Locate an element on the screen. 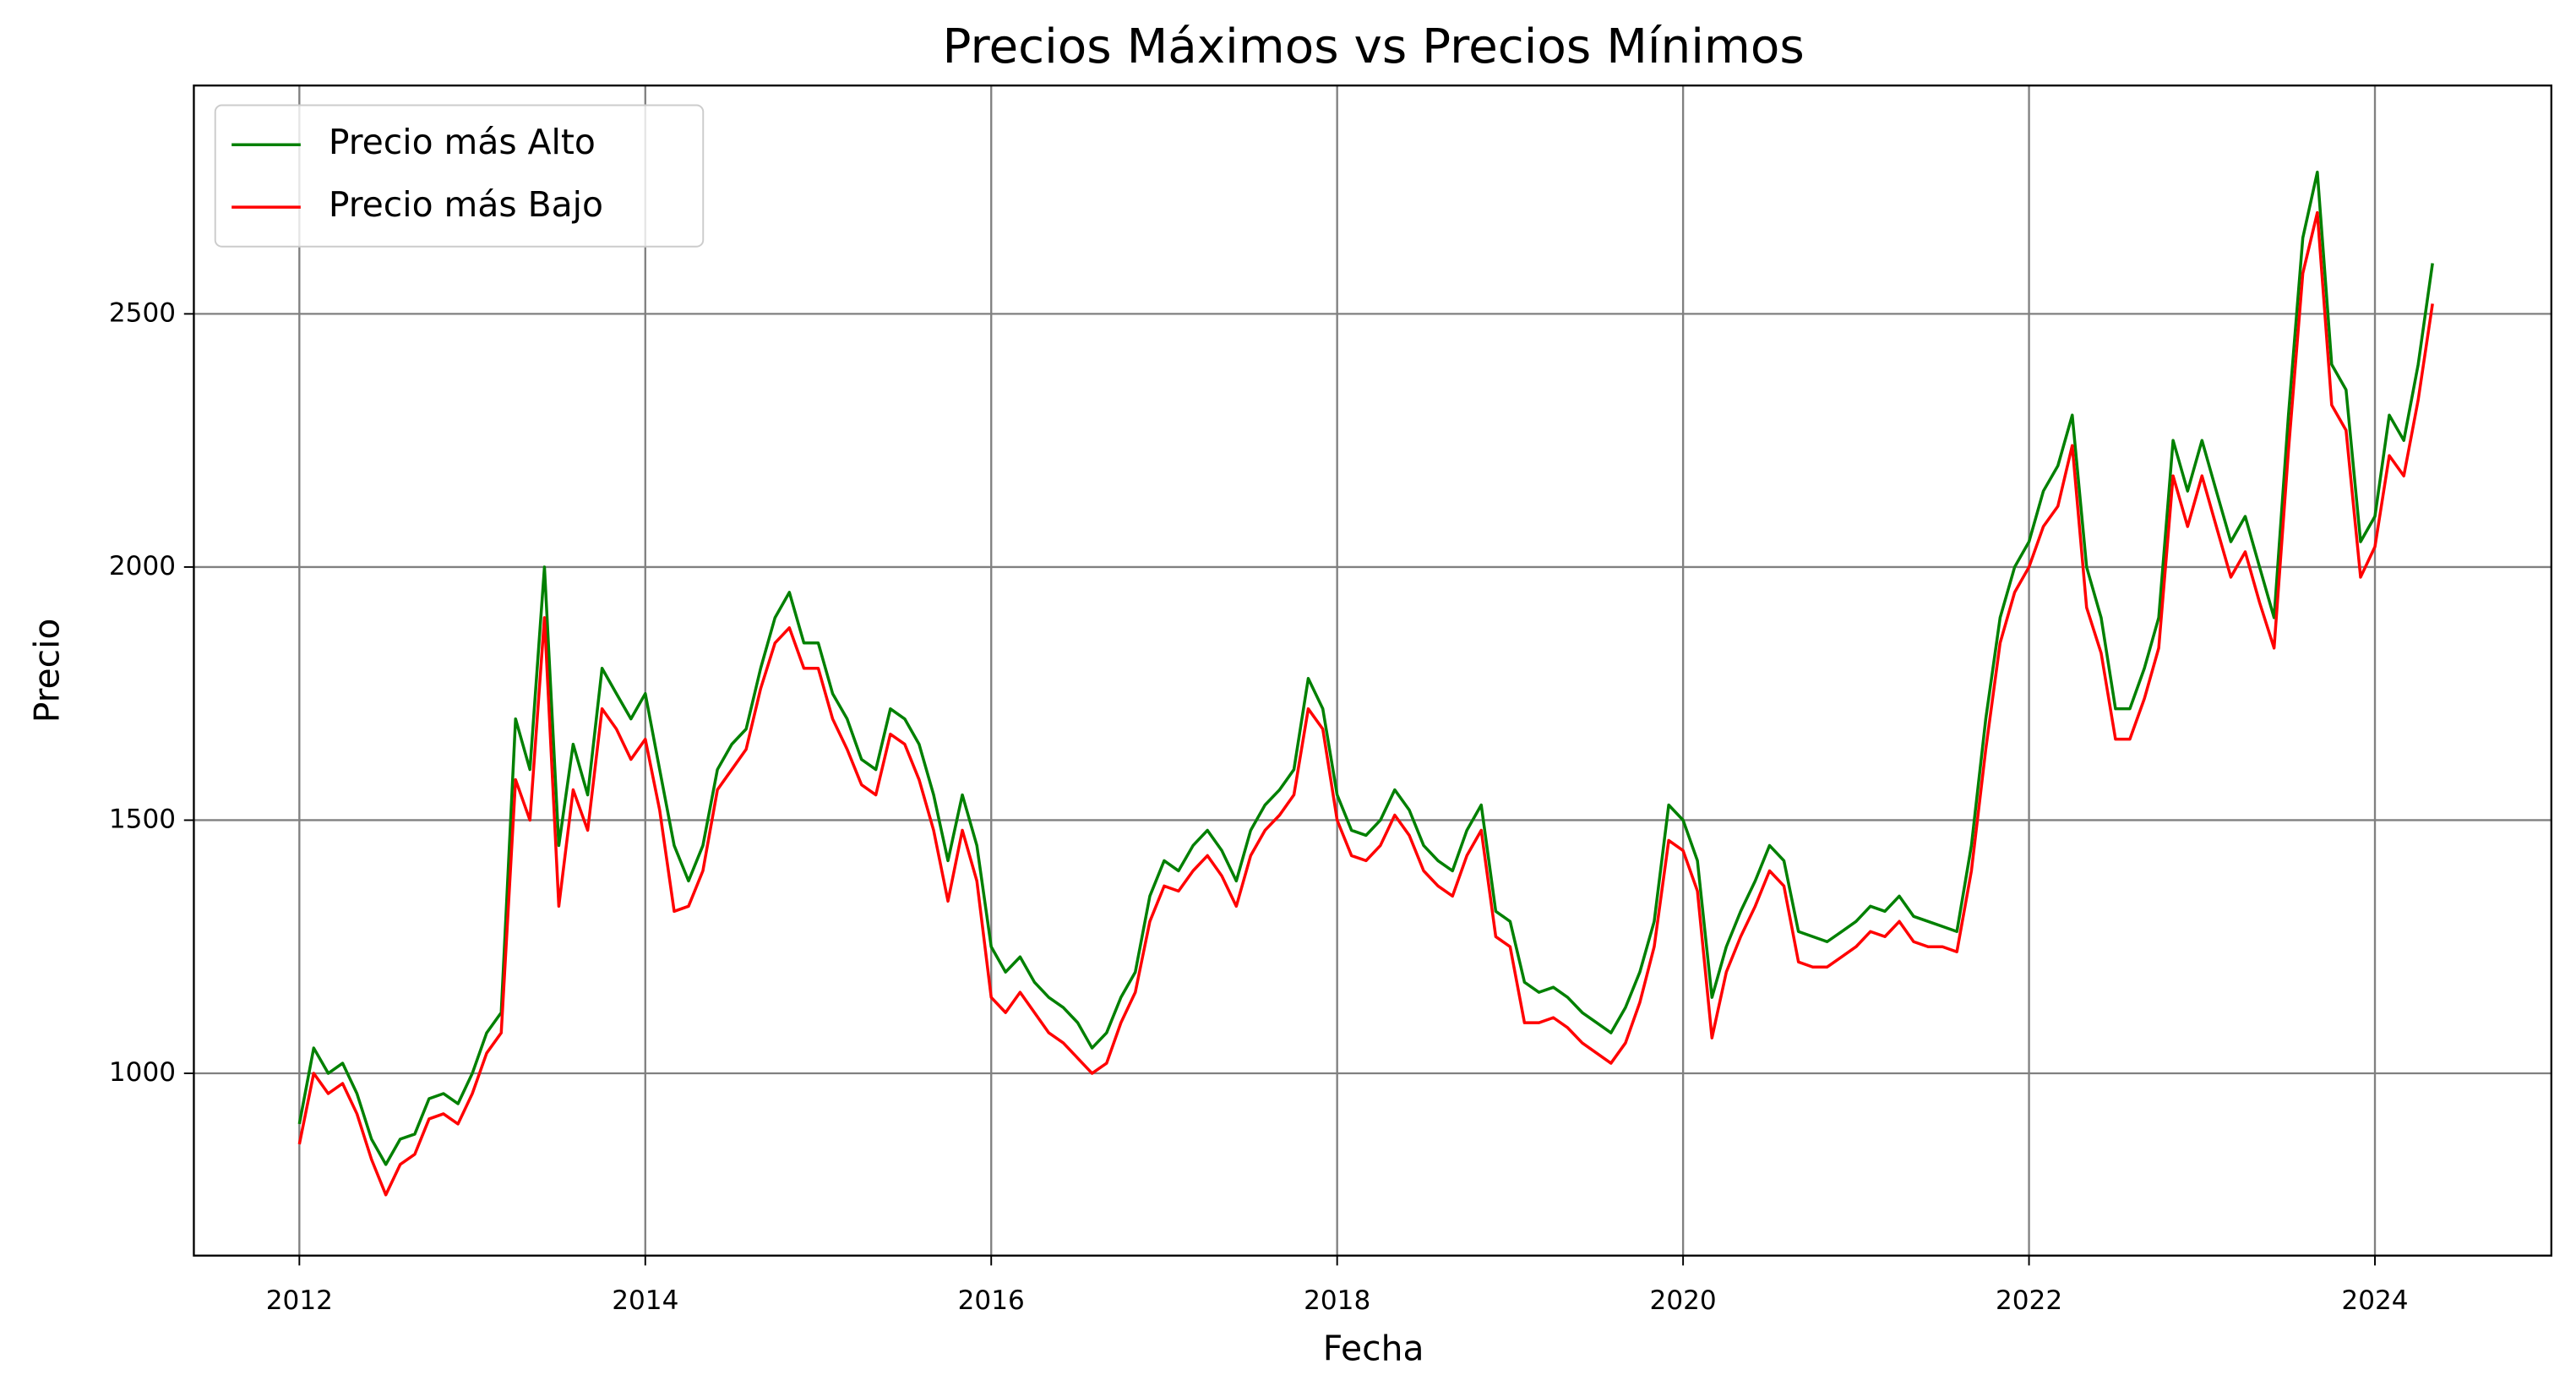 Image resolution: width=2576 pixels, height=1397 pixels. legend-box is located at coordinates (460, 176).